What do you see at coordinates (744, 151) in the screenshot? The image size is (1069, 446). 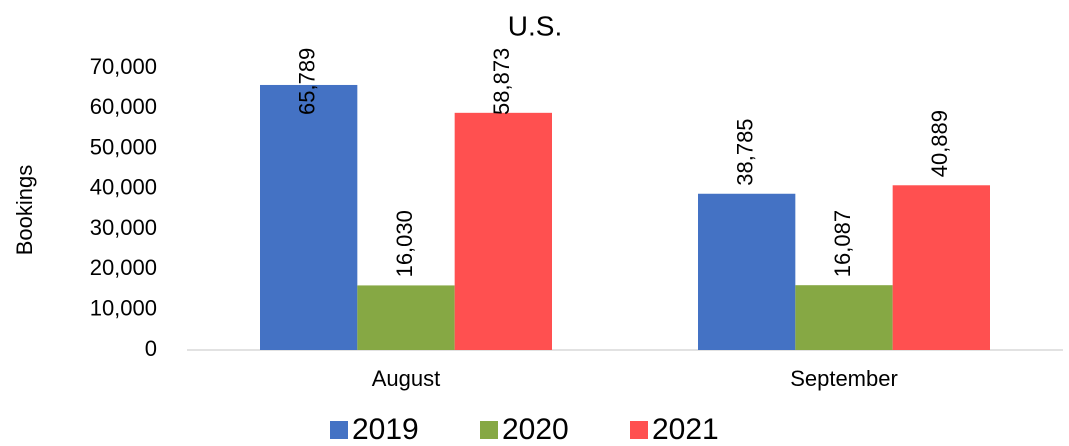 I see `data-label: 38,785` at bounding box center [744, 151].